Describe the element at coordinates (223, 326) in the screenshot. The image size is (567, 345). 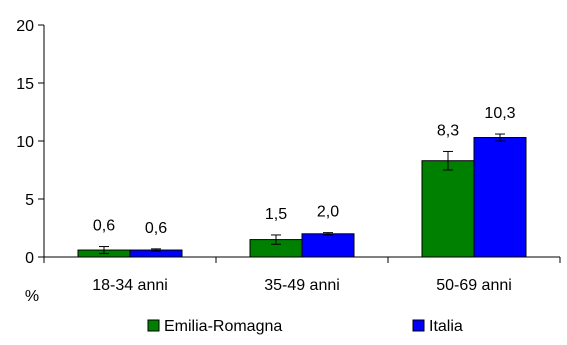
I see `legend-label: Emilia-Romagna` at that location.